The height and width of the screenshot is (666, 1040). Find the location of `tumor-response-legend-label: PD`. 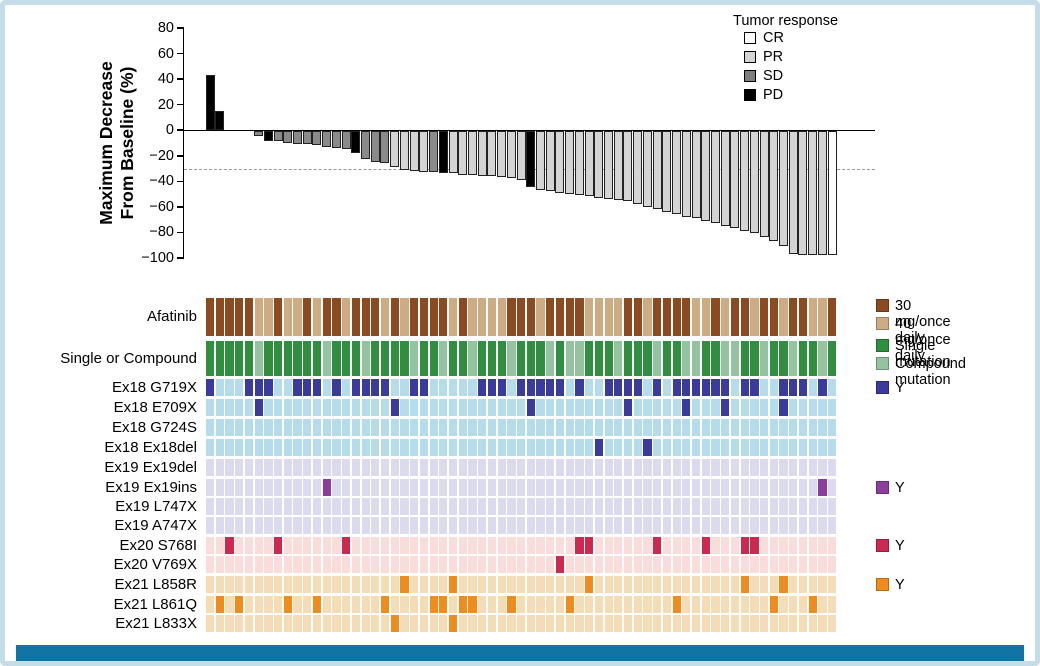

tumor-response-legend-label: PD is located at coordinates (773, 95).